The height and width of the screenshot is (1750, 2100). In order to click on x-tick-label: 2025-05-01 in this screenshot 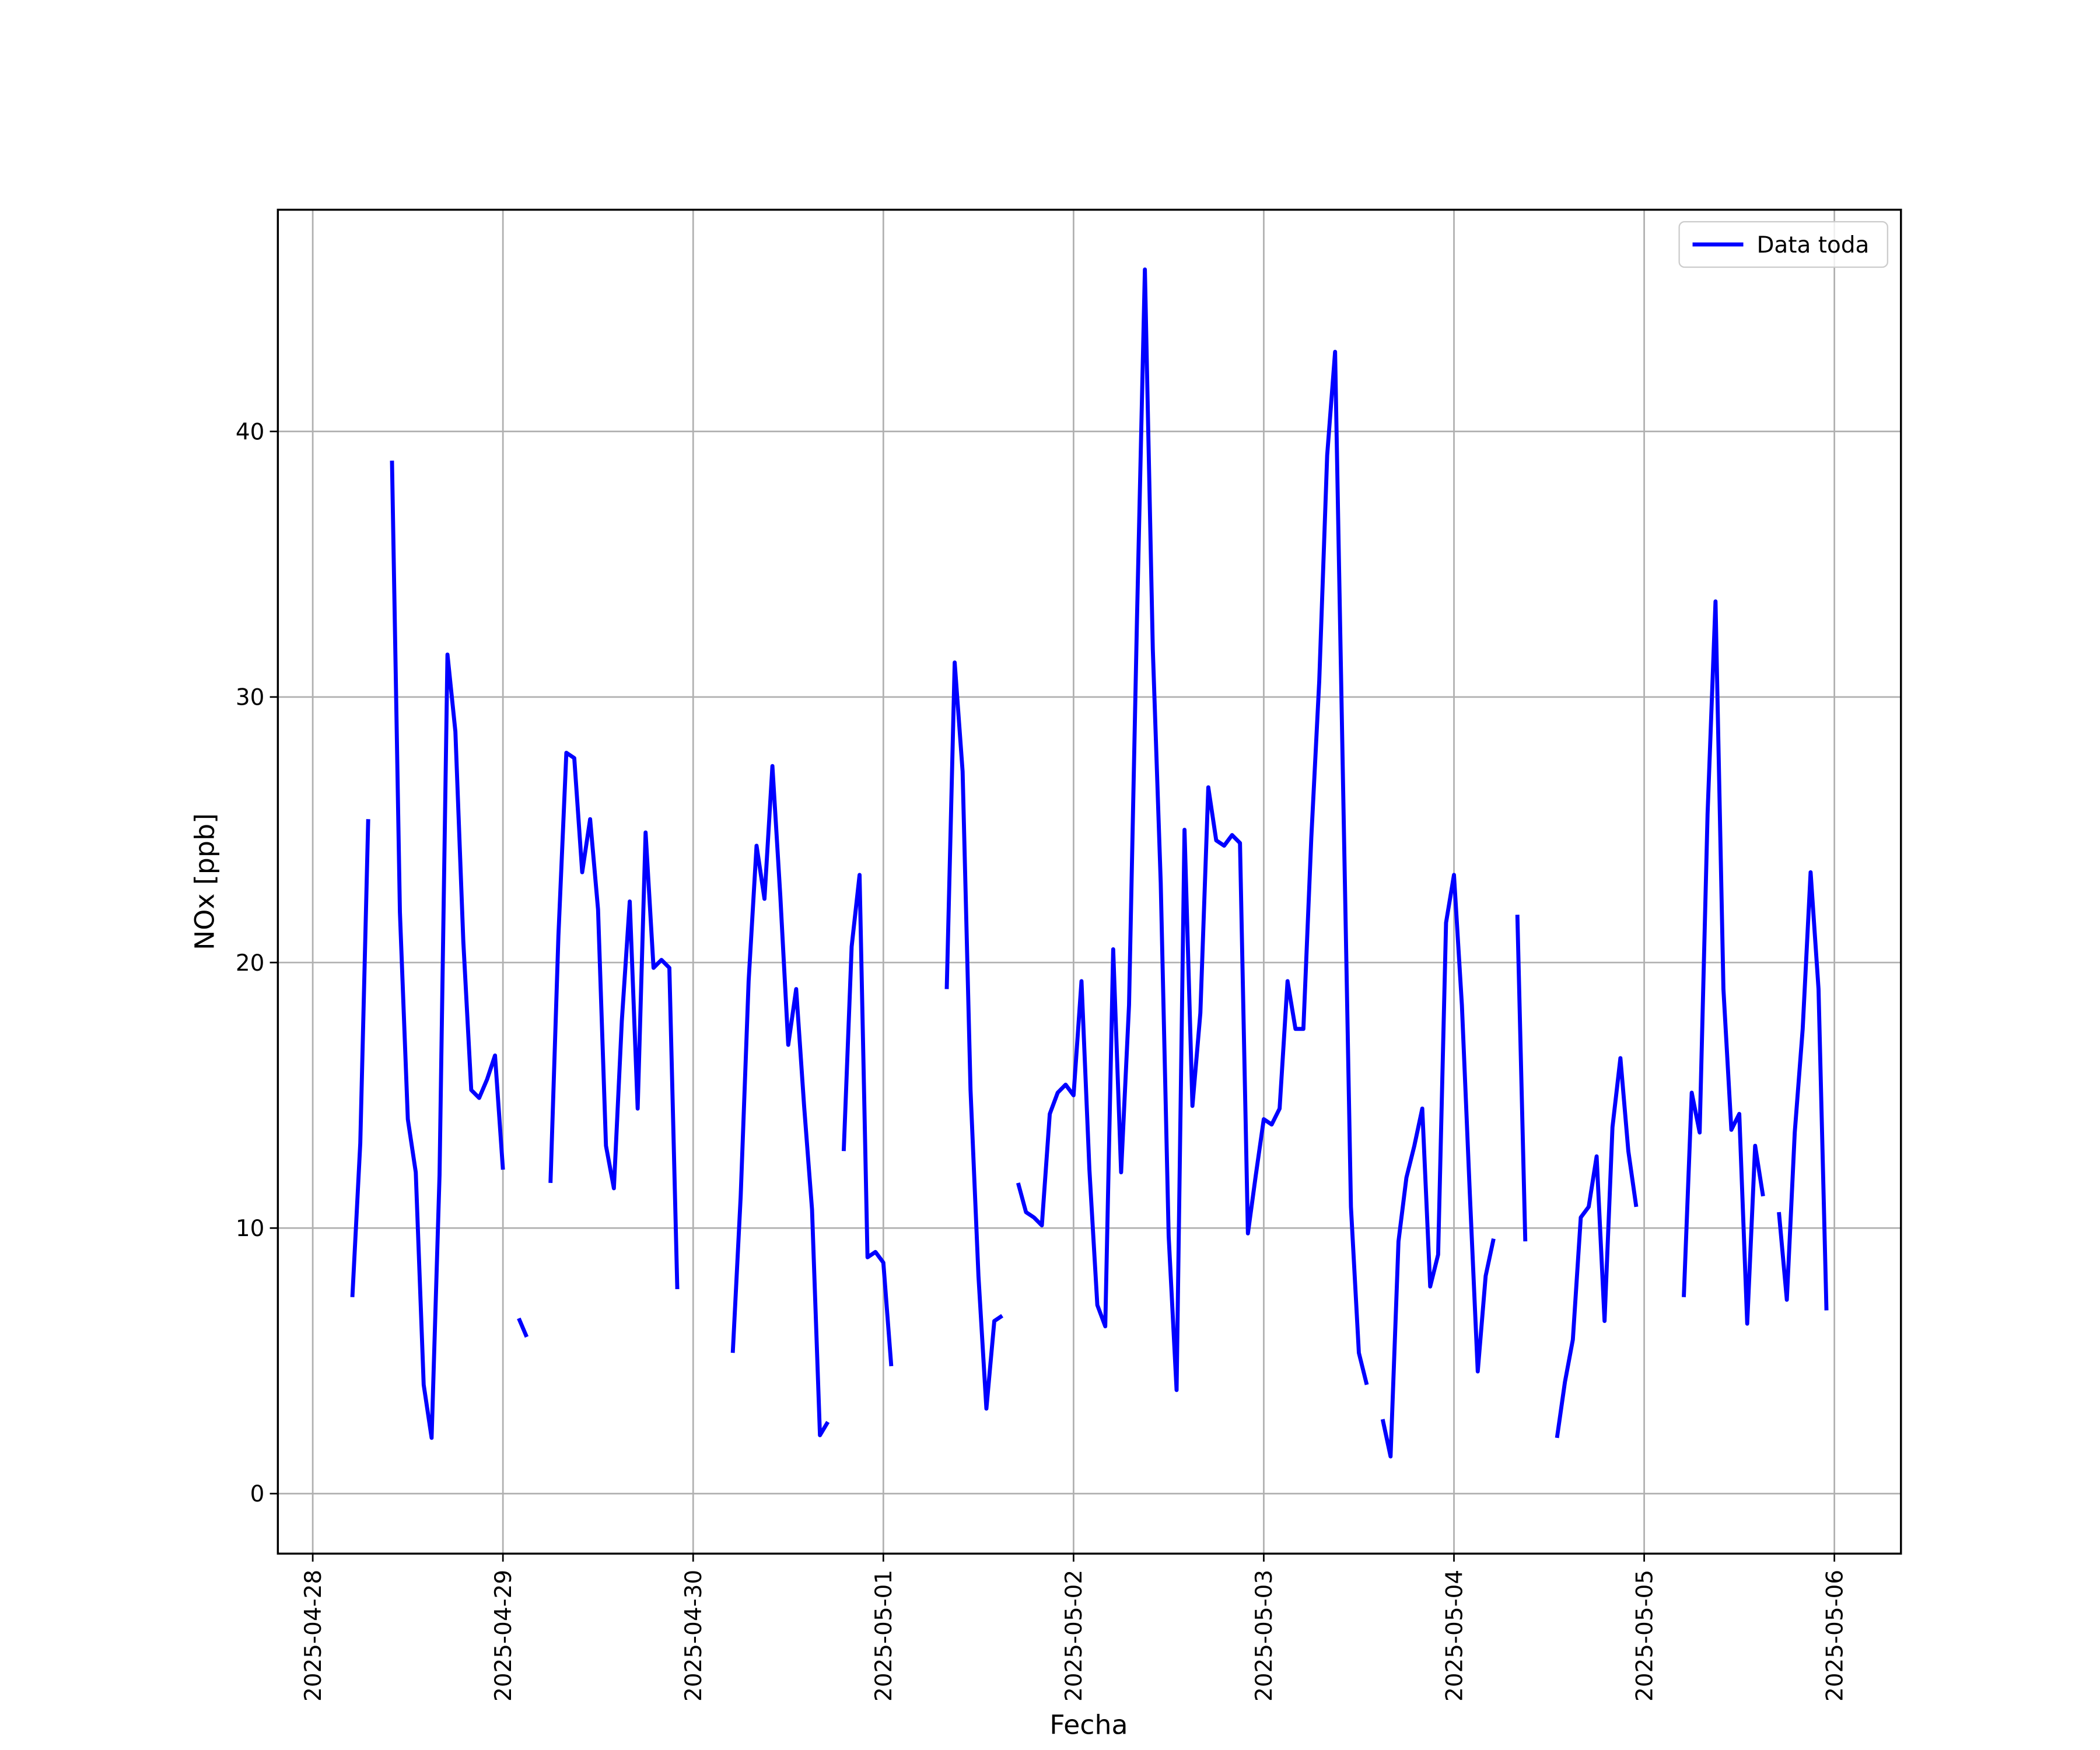, I will do `click(884, 1636)`.